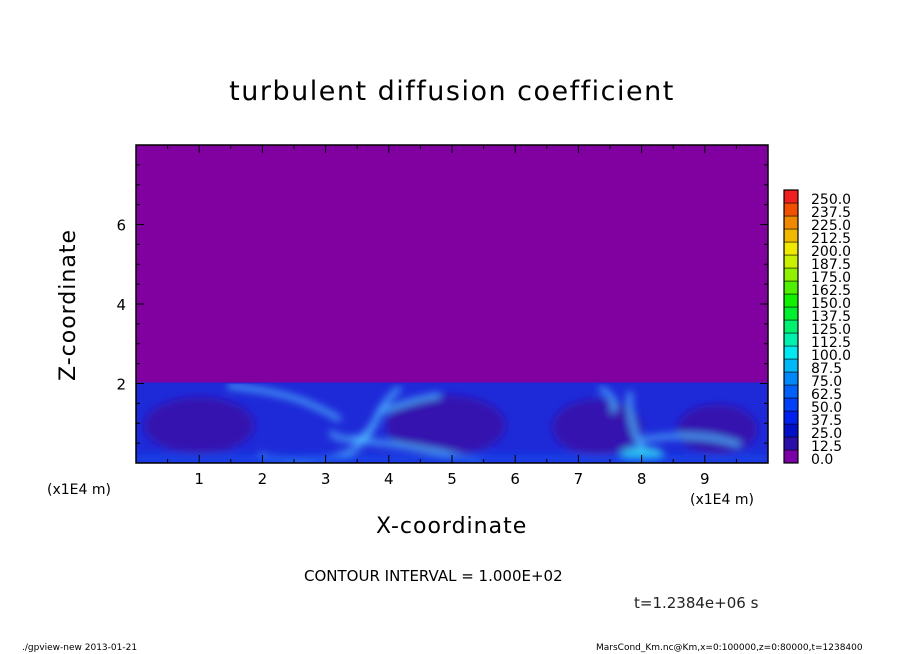  Describe the element at coordinates (433, 576) in the screenshot. I see `contour-interval: CONTOUR INTERVAL = 1.000E+02` at that location.